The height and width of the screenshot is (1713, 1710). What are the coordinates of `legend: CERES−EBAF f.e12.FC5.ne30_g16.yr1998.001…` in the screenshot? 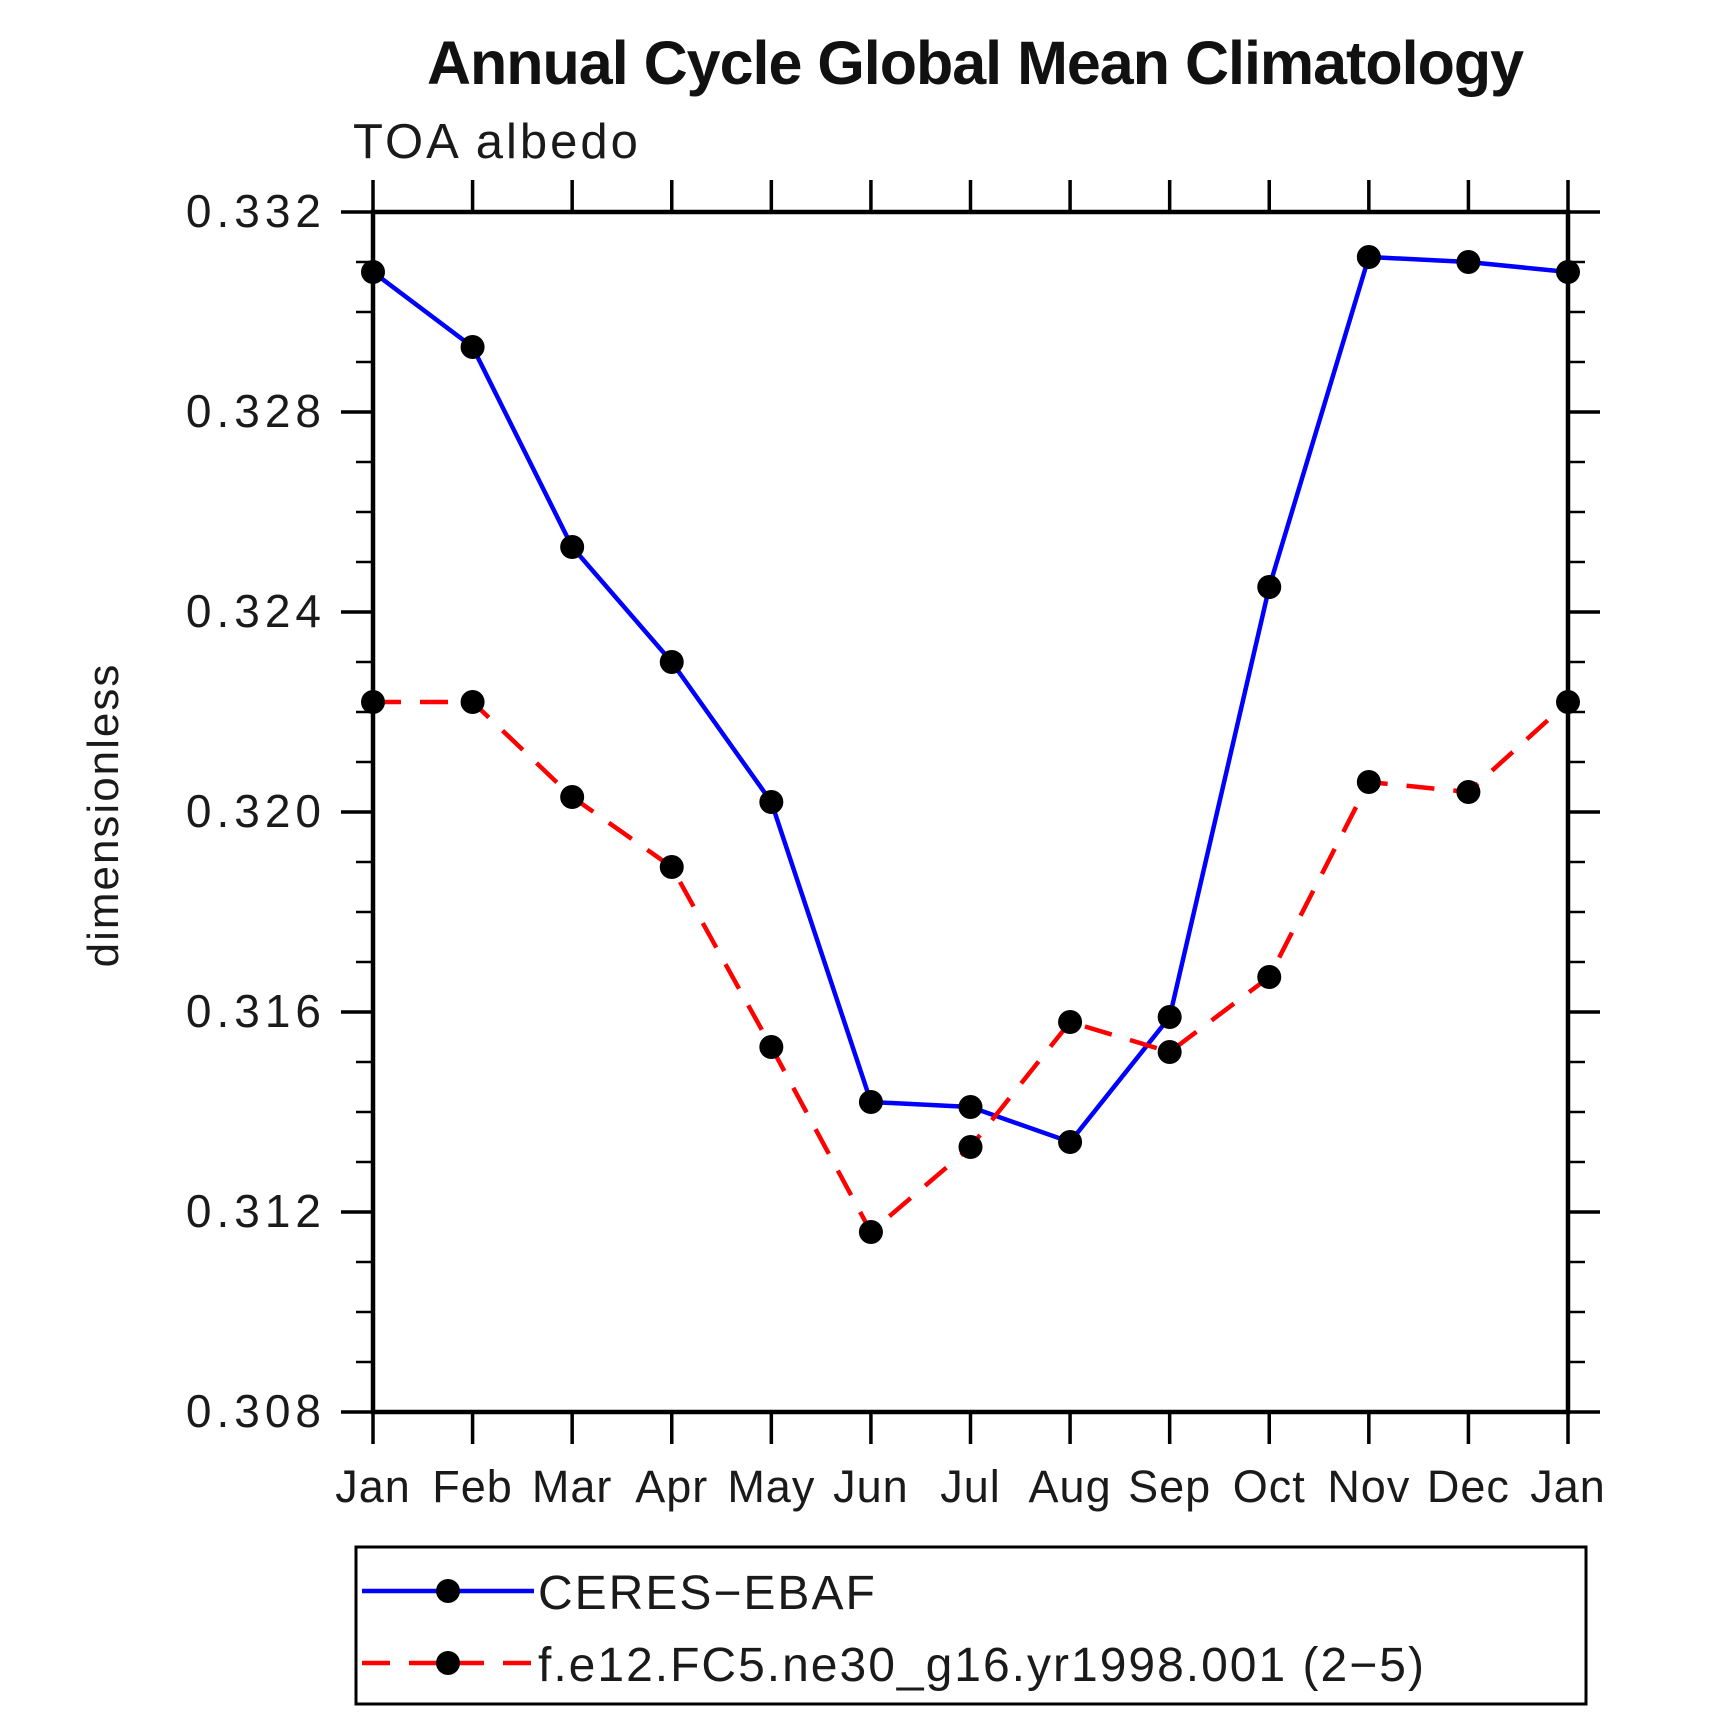 It's located at (971, 1625).